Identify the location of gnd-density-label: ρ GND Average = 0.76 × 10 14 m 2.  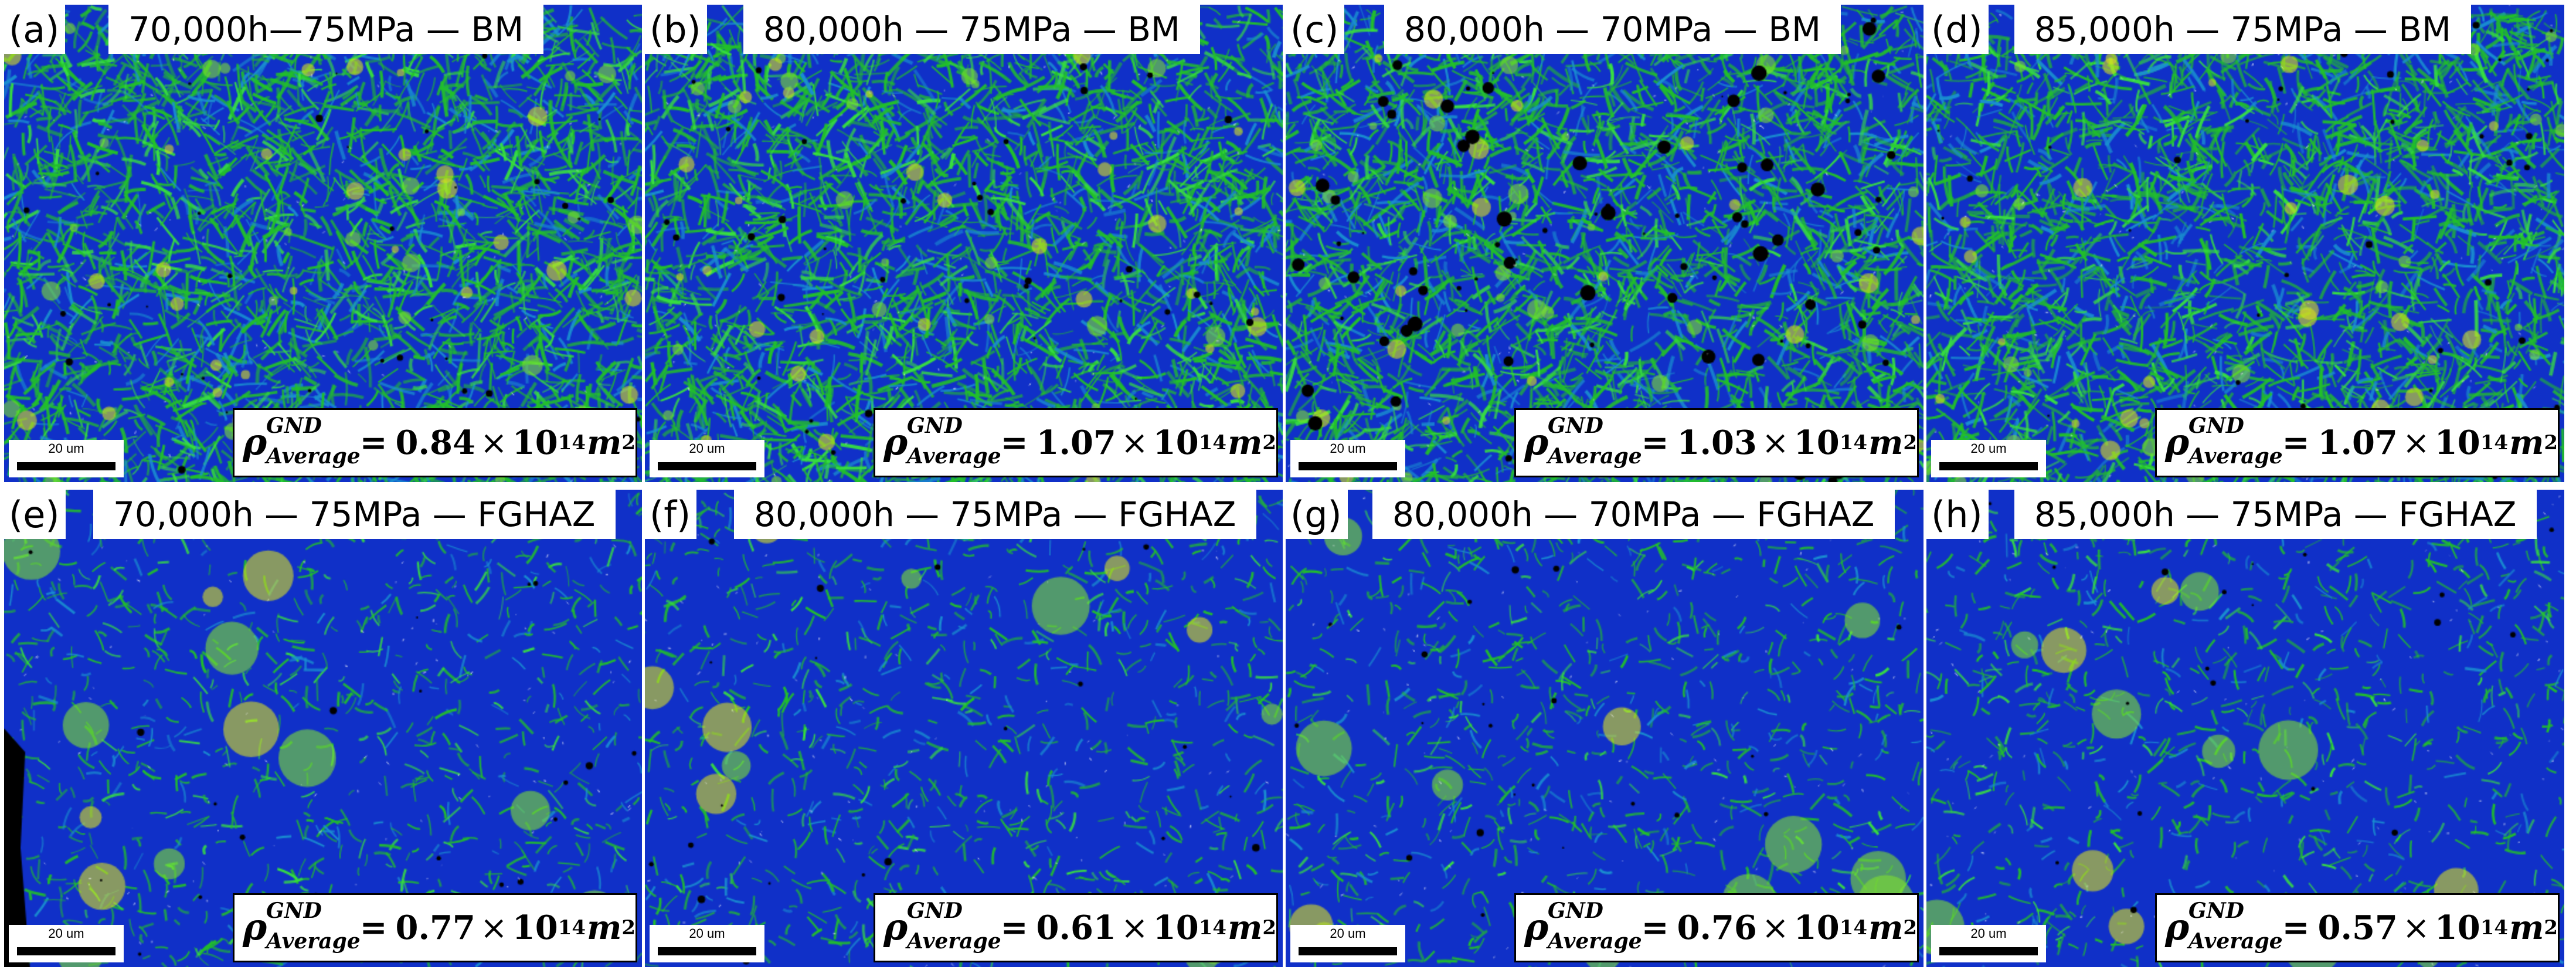
(1717, 927).